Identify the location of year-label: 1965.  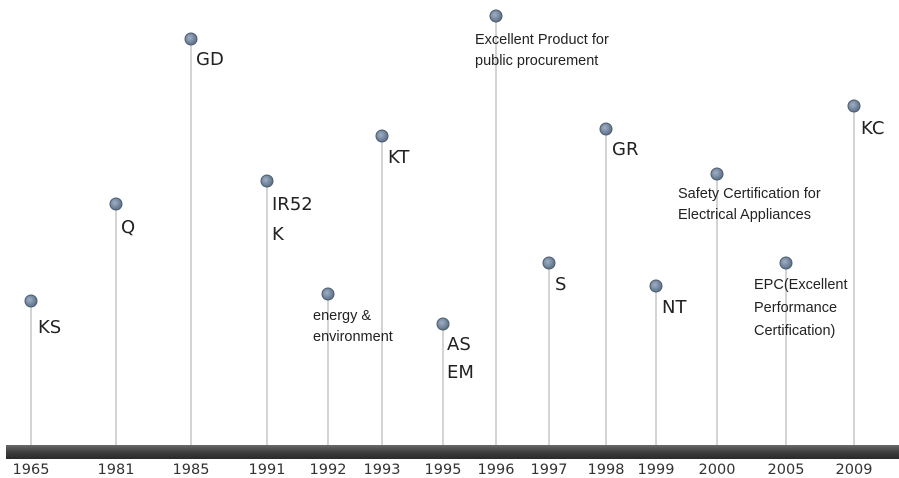
(31, 470).